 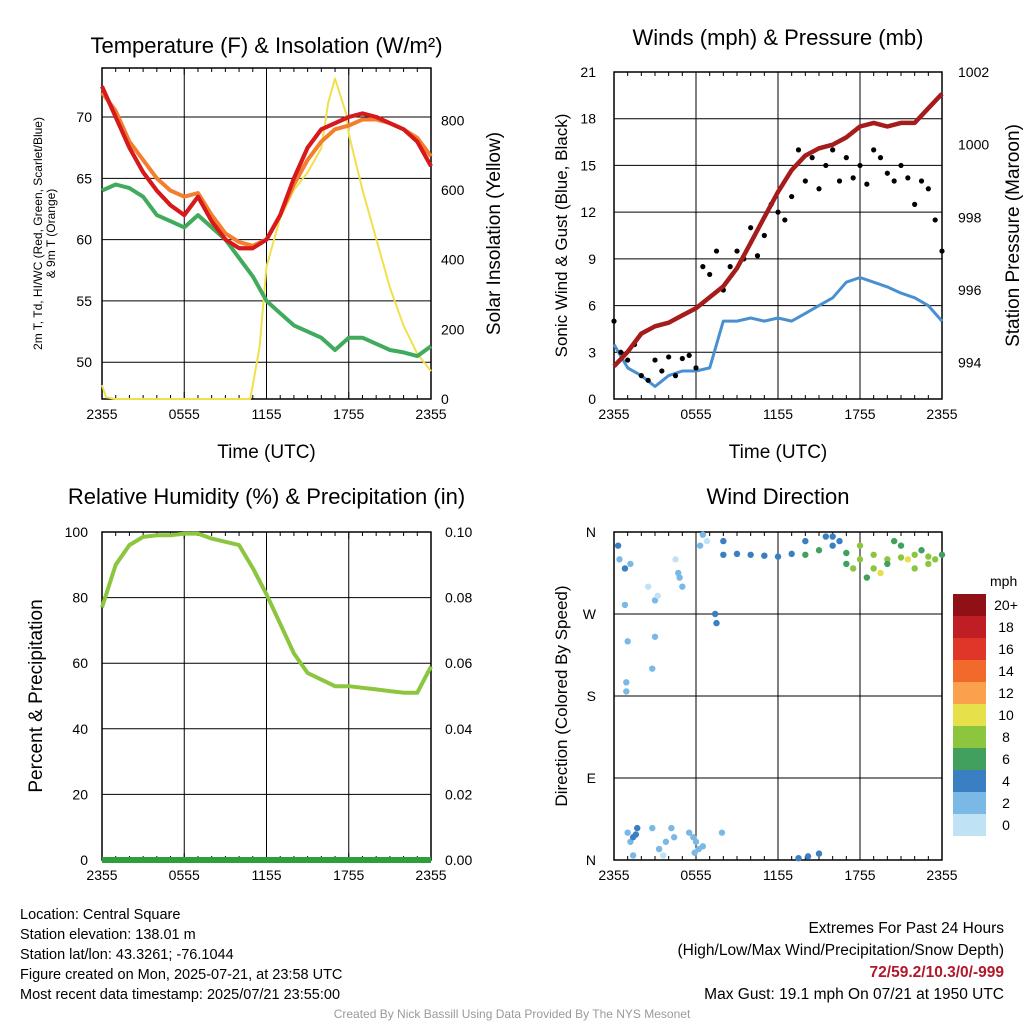 I want to click on y-tick-label: W, so click(x=590, y=614).